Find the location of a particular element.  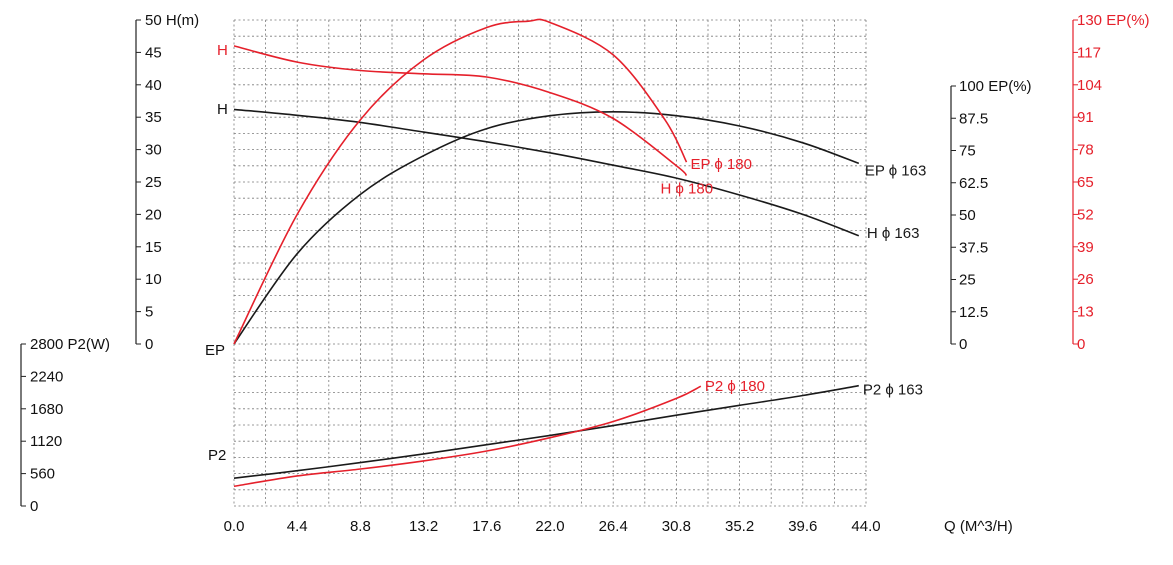

ep-black-axis-title: 100 EP(%) is located at coordinates (995, 86).